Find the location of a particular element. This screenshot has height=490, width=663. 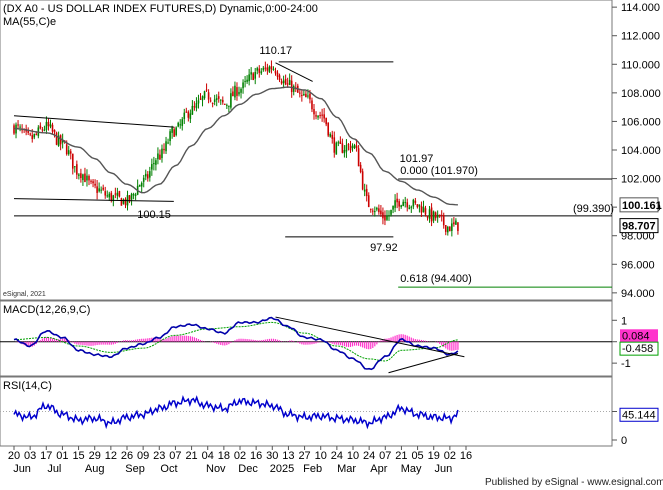

macd-signal-line is located at coordinates (235, 341).